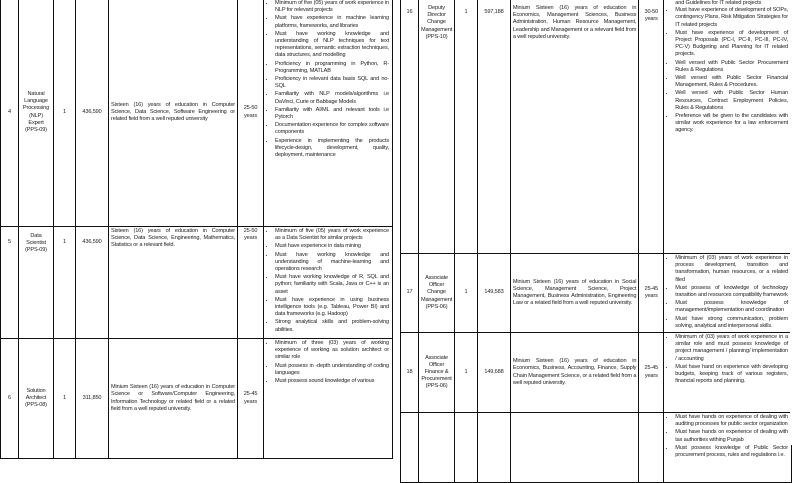 This screenshot has height=483, width=800. What do you see at coordinates (9, 282) in the screenshot?
I see `serial-no: 5` at bounding box center [9, 282].